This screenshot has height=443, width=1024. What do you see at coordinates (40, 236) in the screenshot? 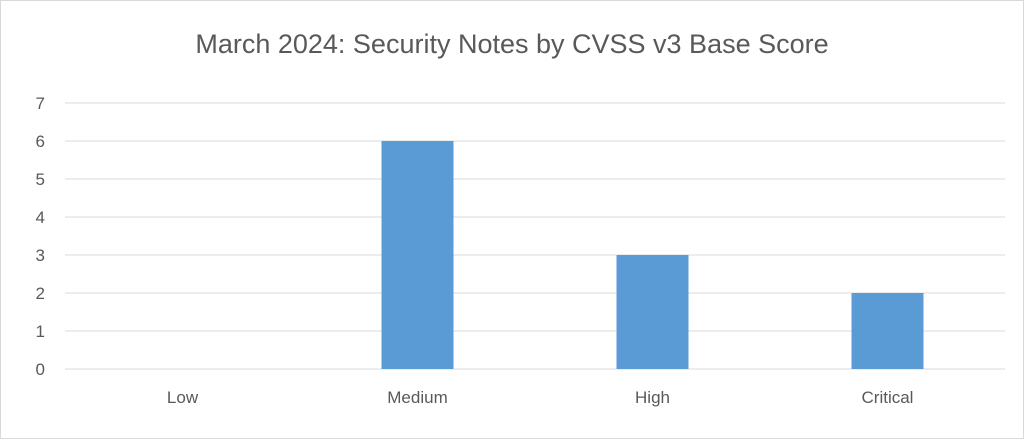
I see `y-axis-ticks: 0 1 2 3 4 5 6 7` at bounding box center [40, 236].